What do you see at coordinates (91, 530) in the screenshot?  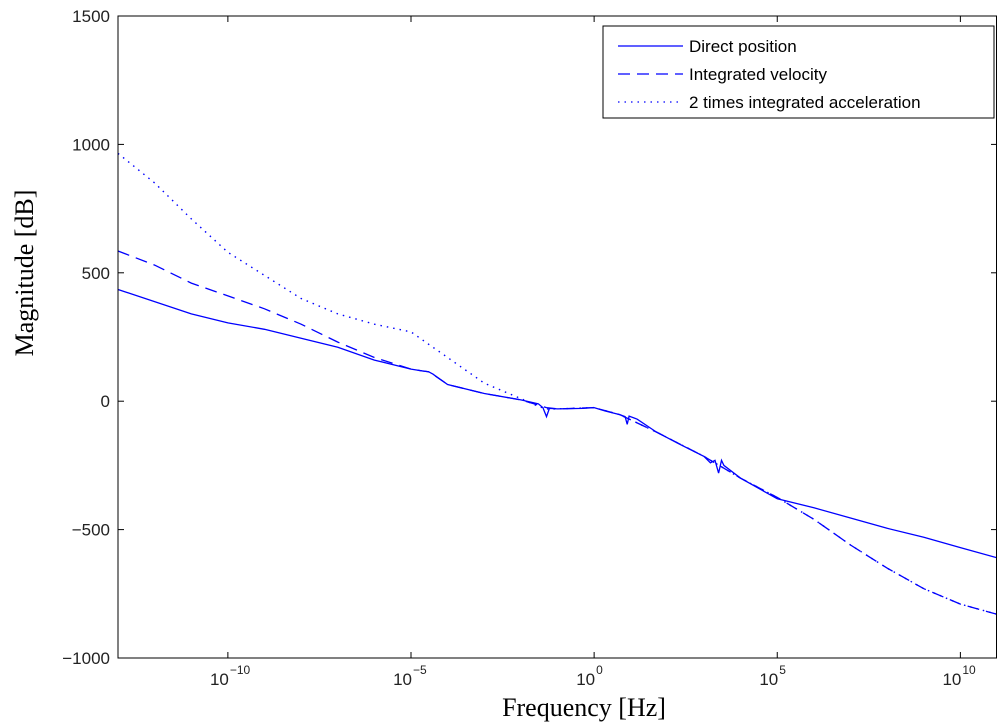 I see `y-tick-label: −500` at bounding box center [91, 530].